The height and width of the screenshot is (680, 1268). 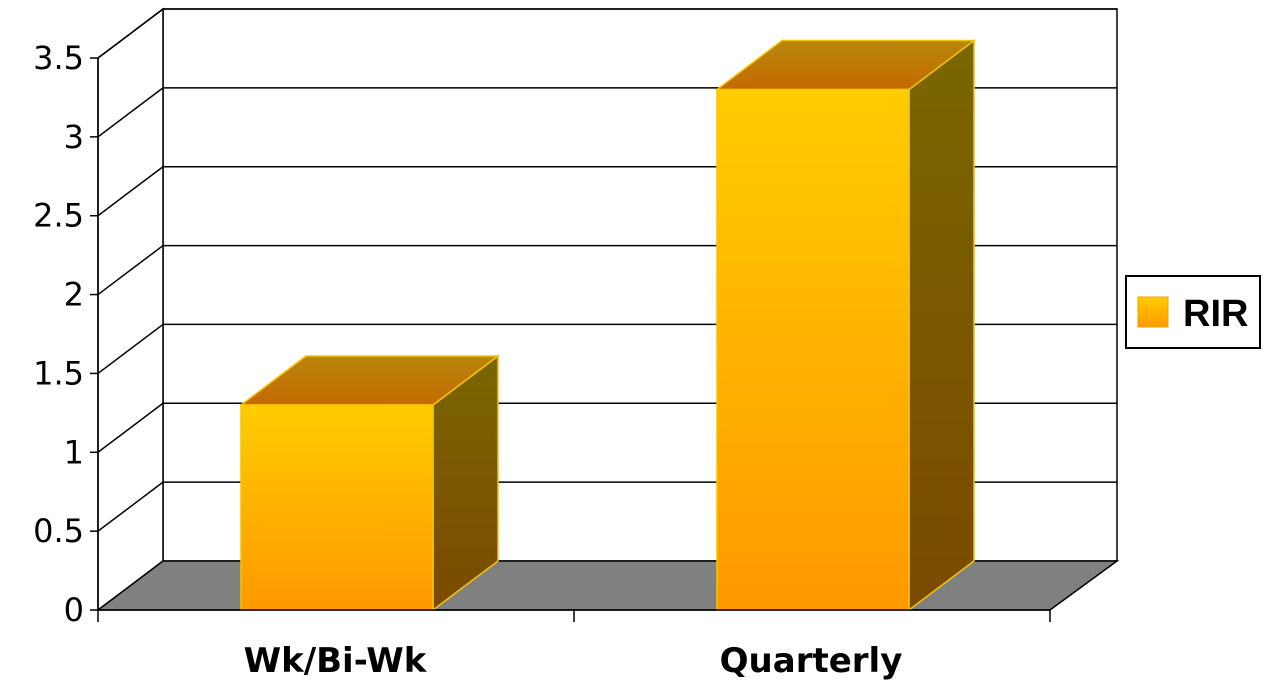 I want to click on y-tick-label: 0.5, so click(x=58, y=531).